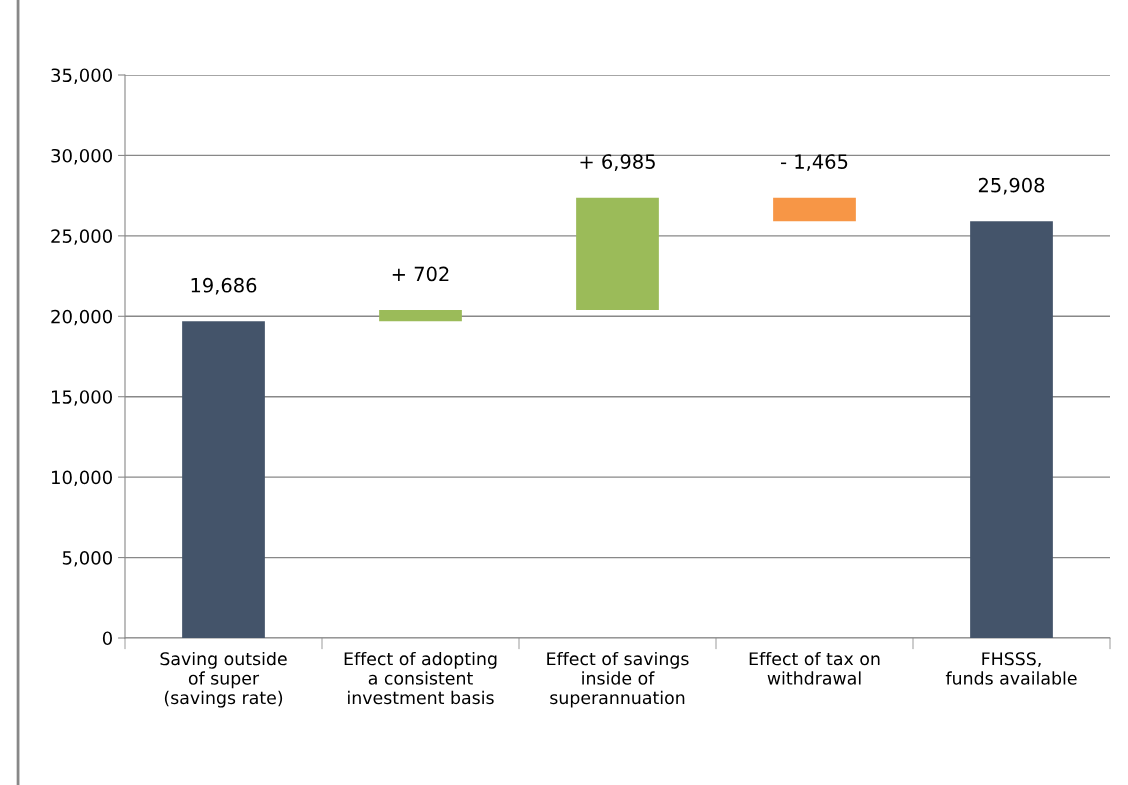 The height and width of the screenshot is (785, 1128). Describe the element at coordinates (1011, 668) in the screenshot. I see `x-tick-label: FHSSS, funds available` at that location.